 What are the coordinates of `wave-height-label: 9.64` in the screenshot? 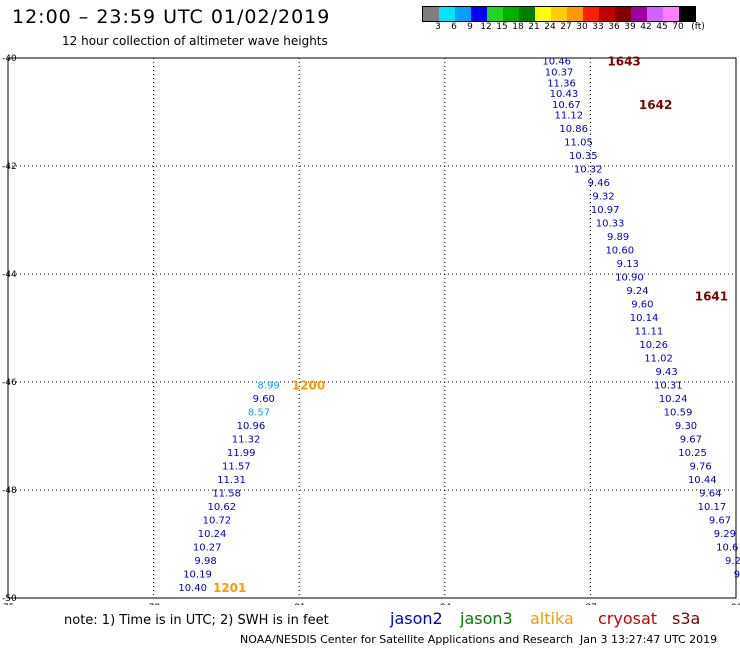 It's located at (710, 494).